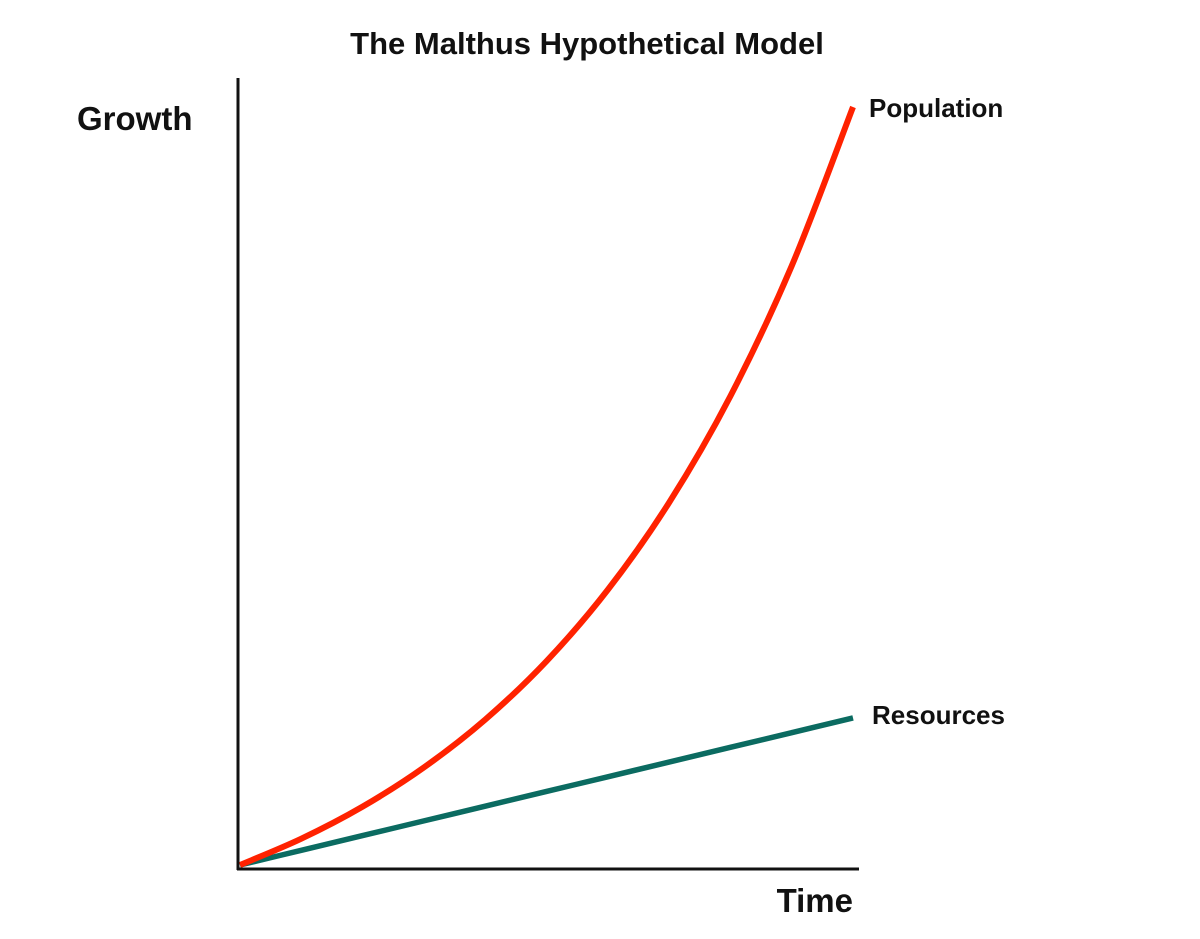  Describe the element at coordinates (546, 791) in the screenshot. I see `series-line-resources` at that location.